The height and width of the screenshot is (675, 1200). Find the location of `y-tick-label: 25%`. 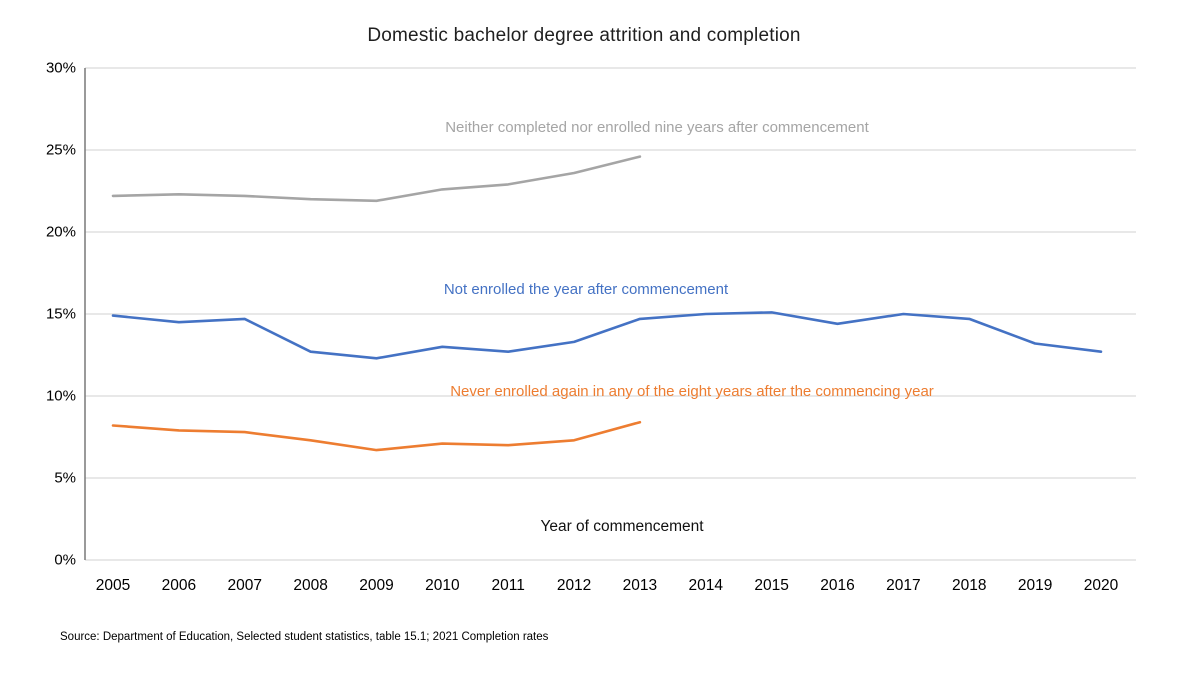

y-tick-label: 25% is located at coordinates (60, 150).